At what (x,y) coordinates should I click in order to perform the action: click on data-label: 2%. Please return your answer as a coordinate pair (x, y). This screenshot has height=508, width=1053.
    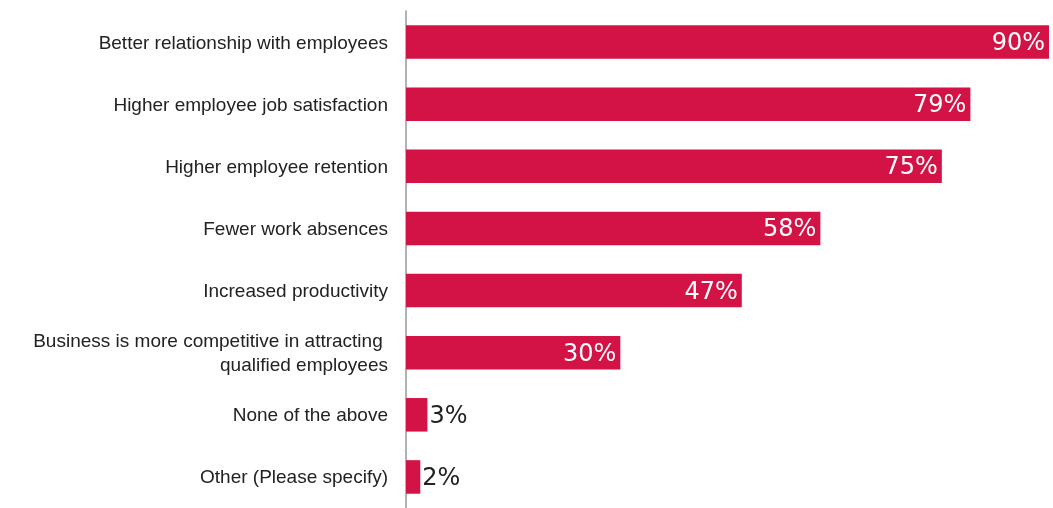
    Looking at the image, I should click on (441, 476).